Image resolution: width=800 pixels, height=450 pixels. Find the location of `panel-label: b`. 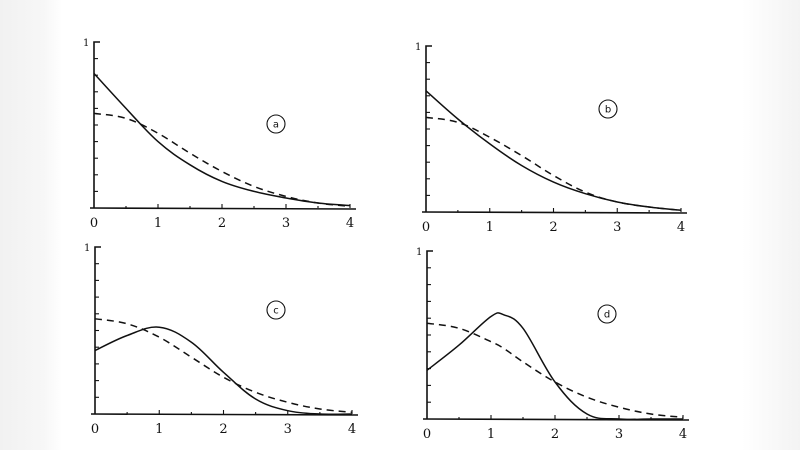

panel-label: b is located at coordinates (608, 110).